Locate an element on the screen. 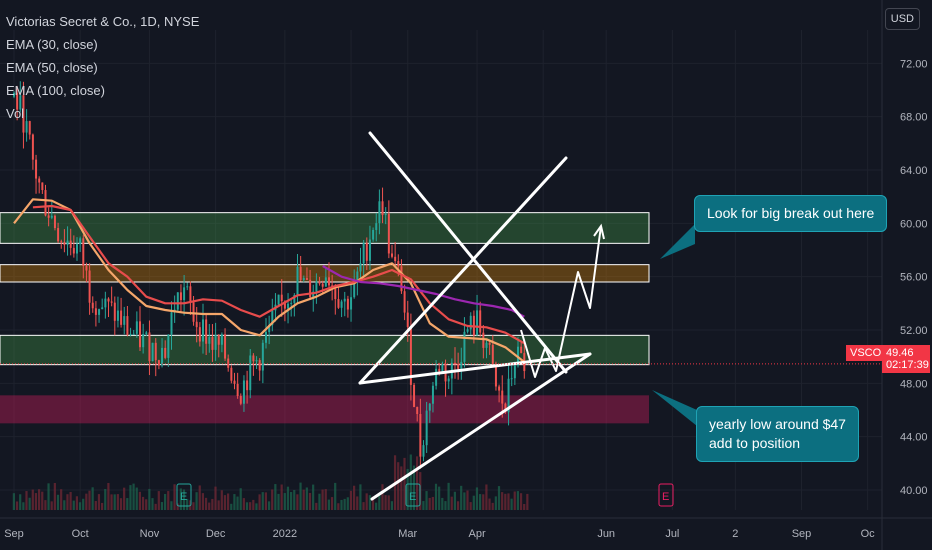 This screenshot has height=550, width=932. legend-volume: Vol is located at coordinates (15, 113).